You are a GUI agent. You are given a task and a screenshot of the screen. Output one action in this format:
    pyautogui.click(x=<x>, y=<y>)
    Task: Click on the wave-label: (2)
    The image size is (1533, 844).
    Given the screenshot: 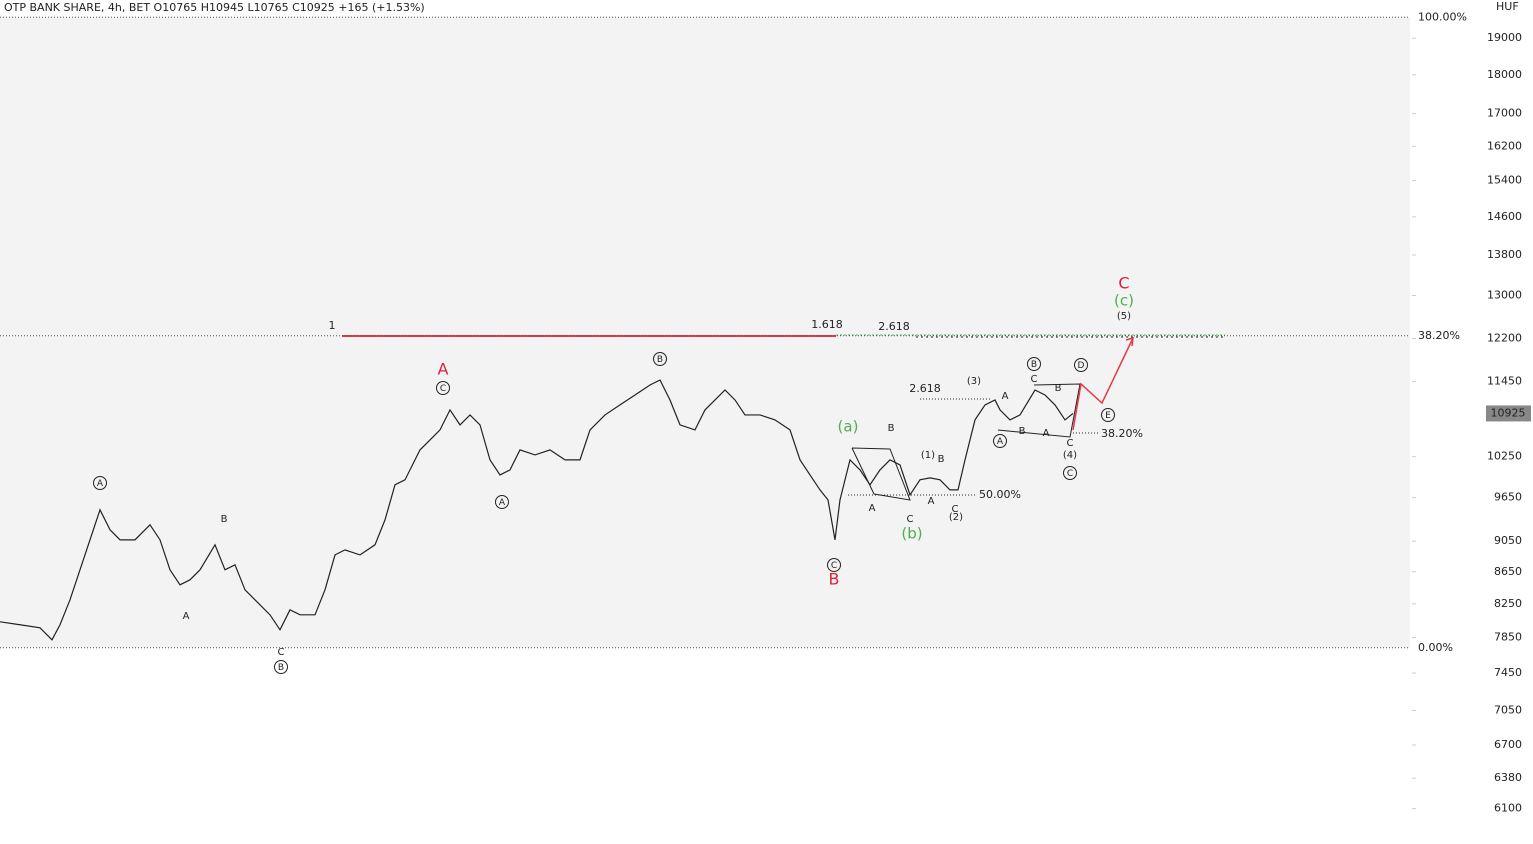 What is the action you would take?
    pyautogui.click(x=956, y=517)
    